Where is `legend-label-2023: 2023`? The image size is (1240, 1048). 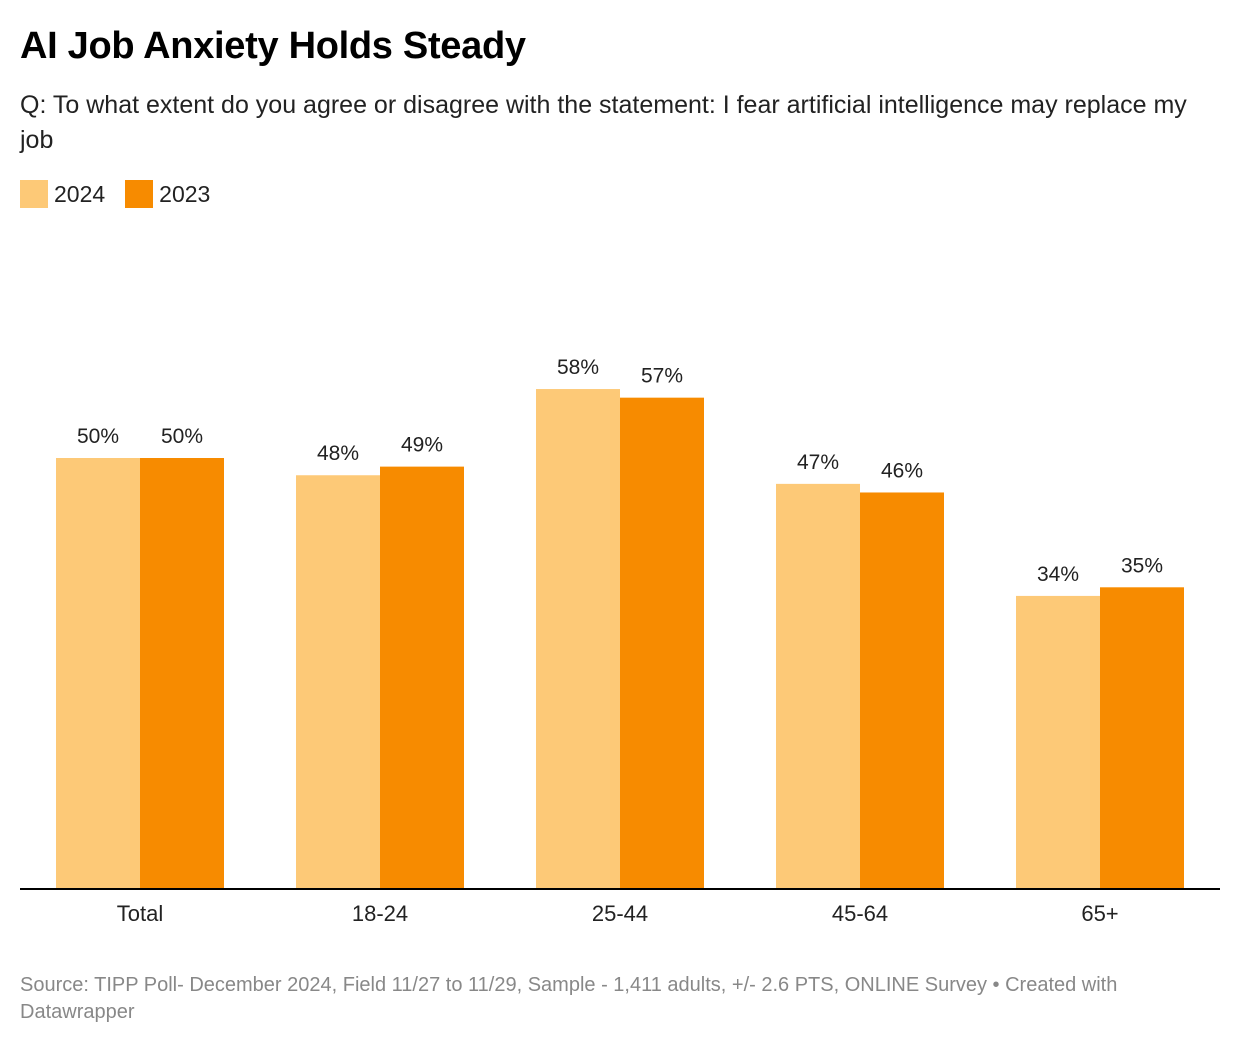 legend-label-2023: 2023 is located at coordinates (185, 193).